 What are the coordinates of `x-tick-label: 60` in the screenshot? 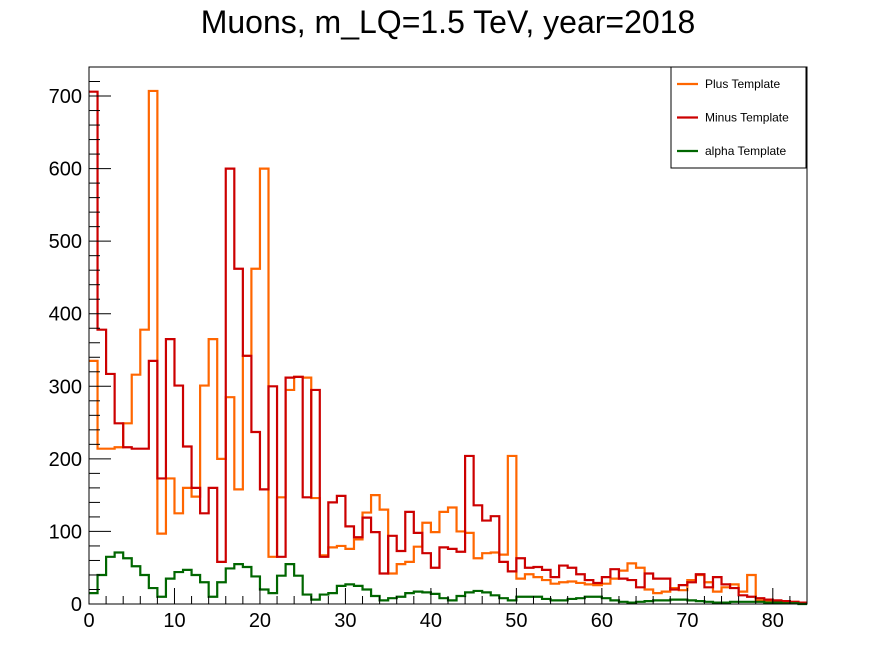 It's located at (602, 621).